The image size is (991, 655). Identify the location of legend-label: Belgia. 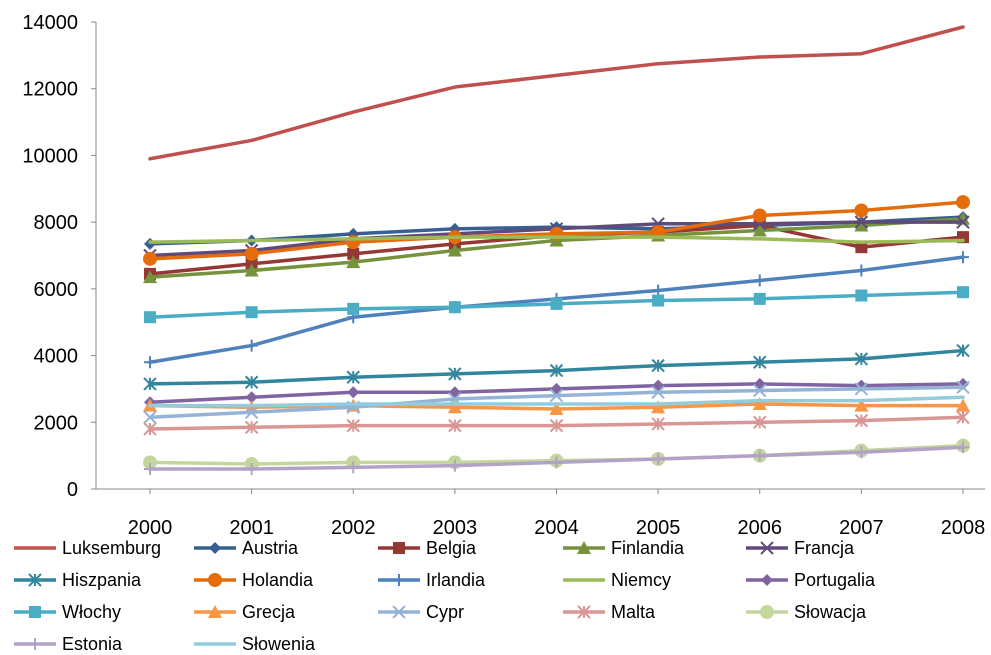
(451, 548).